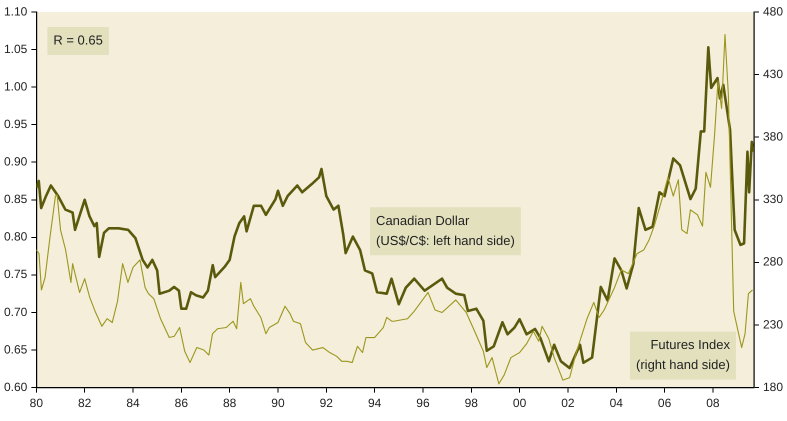 The image size is (787, 421). Describe the element at coordinates (16, 349) in the screenshot. I see `y-tick-label: 0.65` at that location.